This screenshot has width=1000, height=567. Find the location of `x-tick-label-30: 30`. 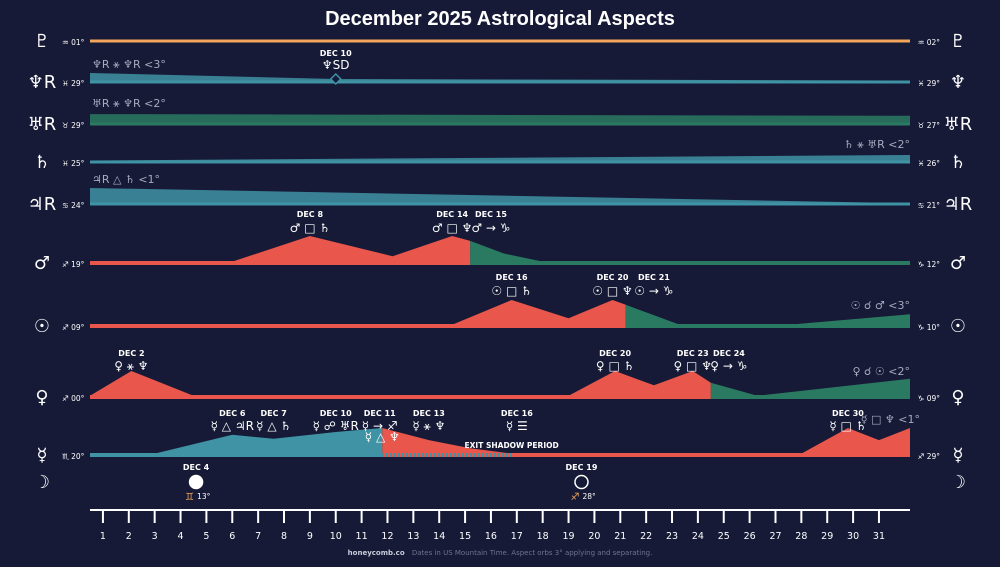

x-tick-label-30: 30 is located at coordinates (853, 536).